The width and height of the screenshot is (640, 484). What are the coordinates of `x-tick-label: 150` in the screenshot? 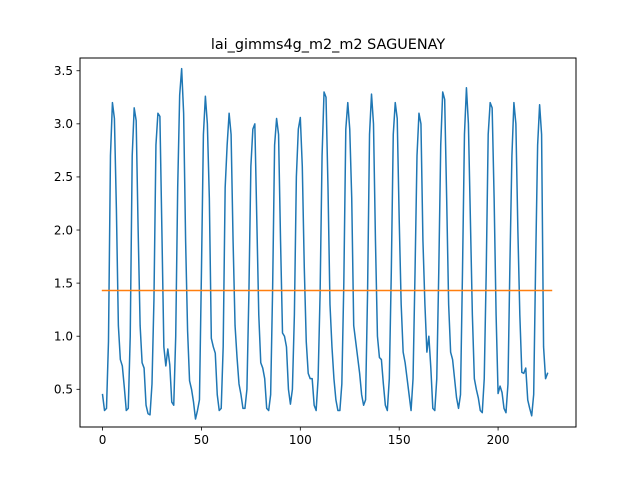 It's located at (399, 440).